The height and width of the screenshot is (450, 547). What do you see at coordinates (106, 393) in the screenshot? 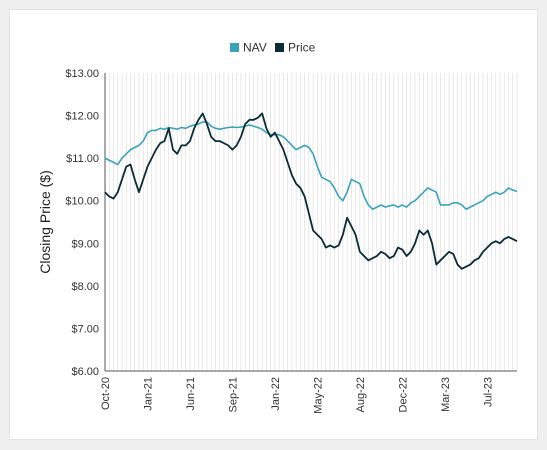
I see `x-tick-label: Oct-20` at bounding box center [106, 393].